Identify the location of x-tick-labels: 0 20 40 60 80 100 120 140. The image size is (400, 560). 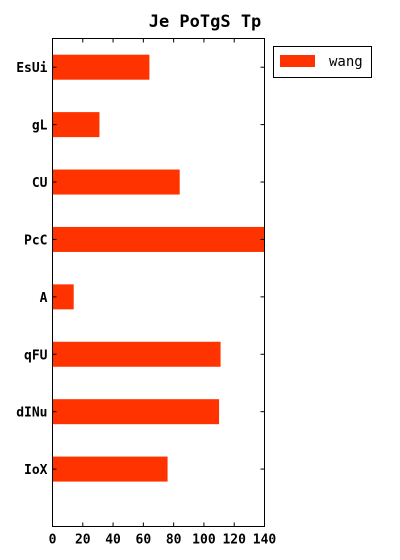
(163, 540).